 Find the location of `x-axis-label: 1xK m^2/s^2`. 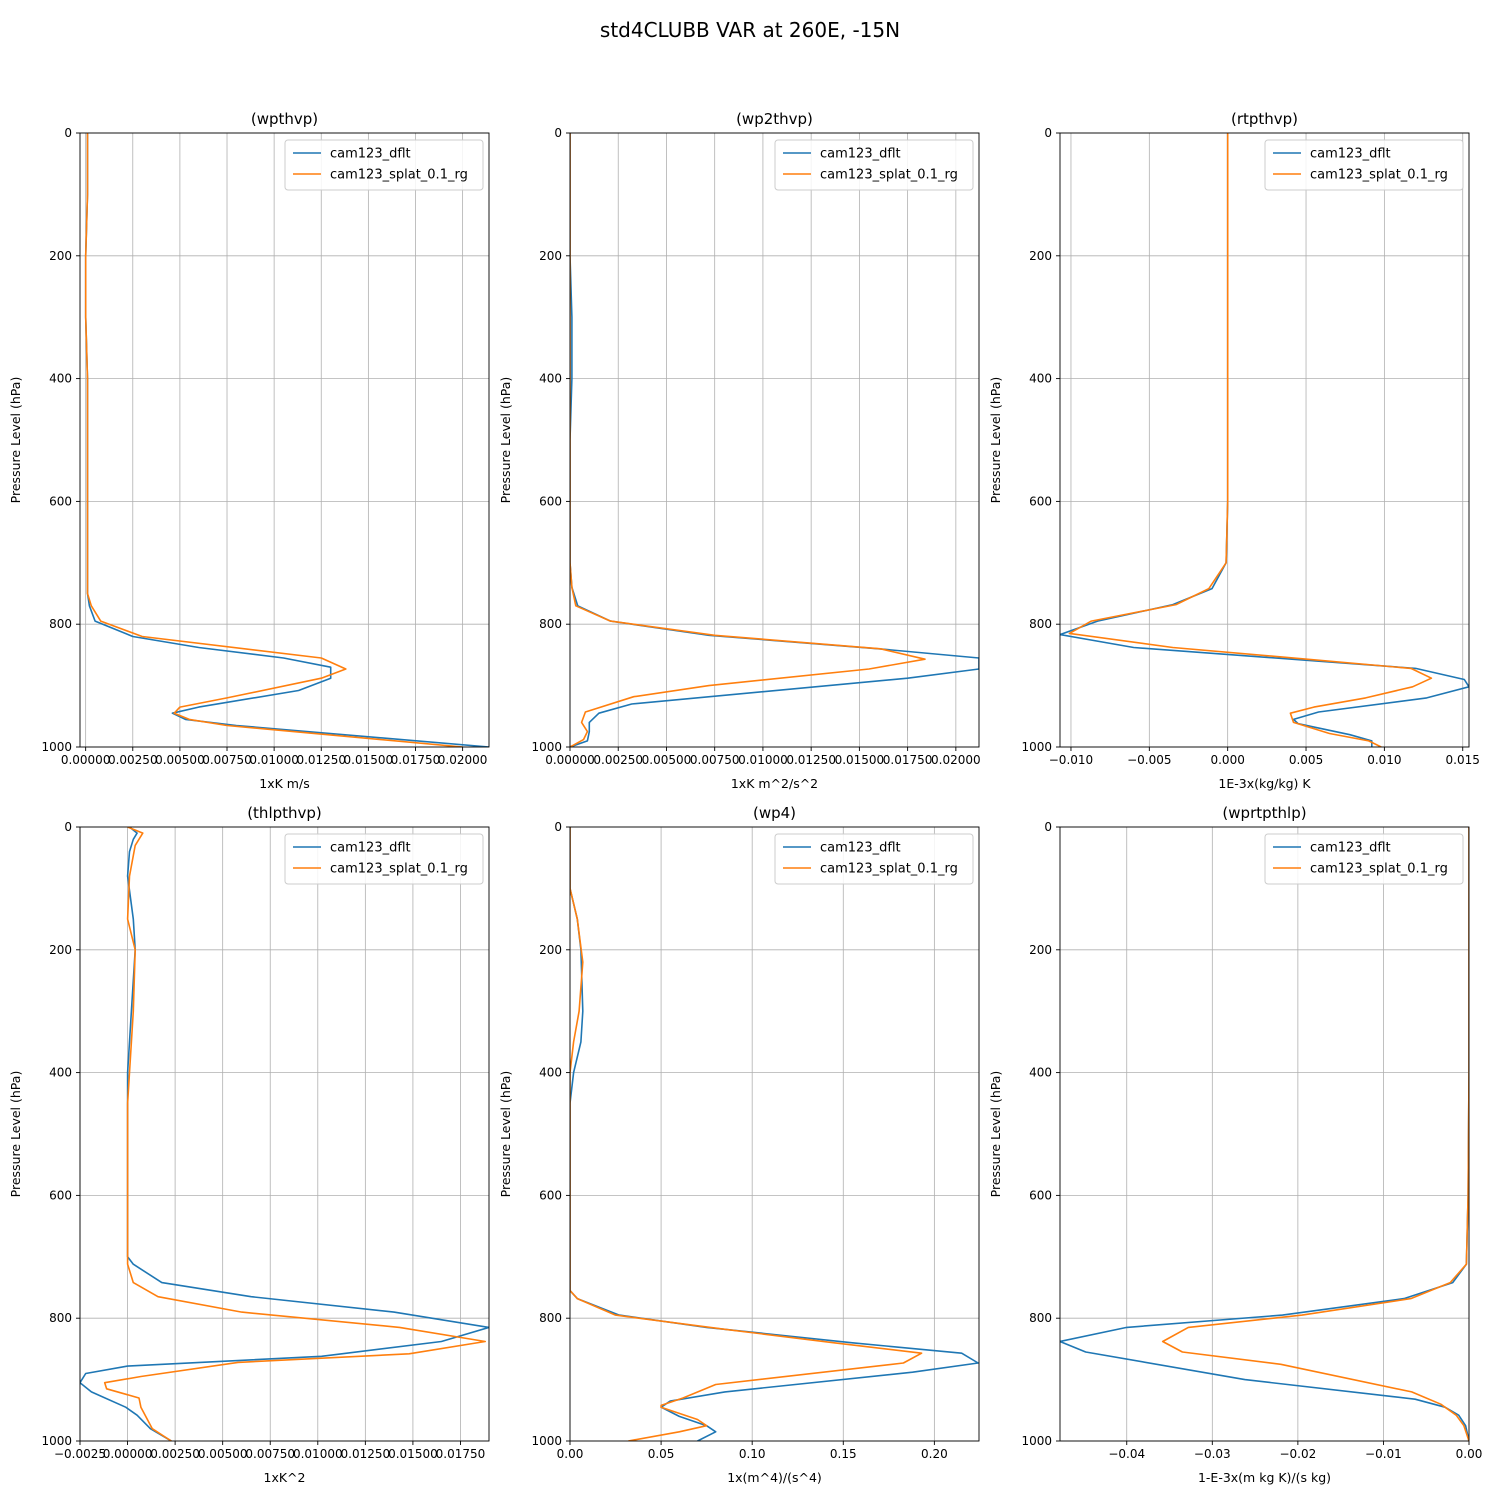

x-axis-label: 1xK m^2/s^2 is located at coordinates (774, 783).